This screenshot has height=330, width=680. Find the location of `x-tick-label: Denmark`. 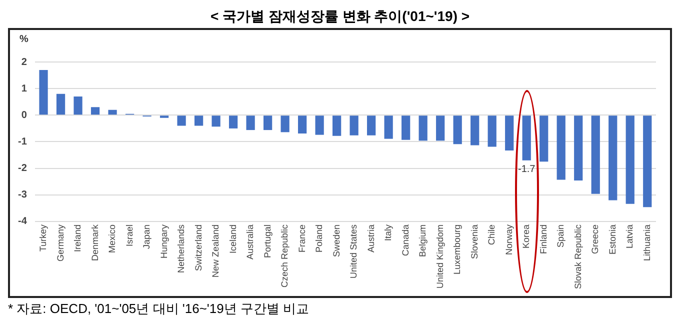

x-tick-label: Denmark is located at coordinates (95, 242).